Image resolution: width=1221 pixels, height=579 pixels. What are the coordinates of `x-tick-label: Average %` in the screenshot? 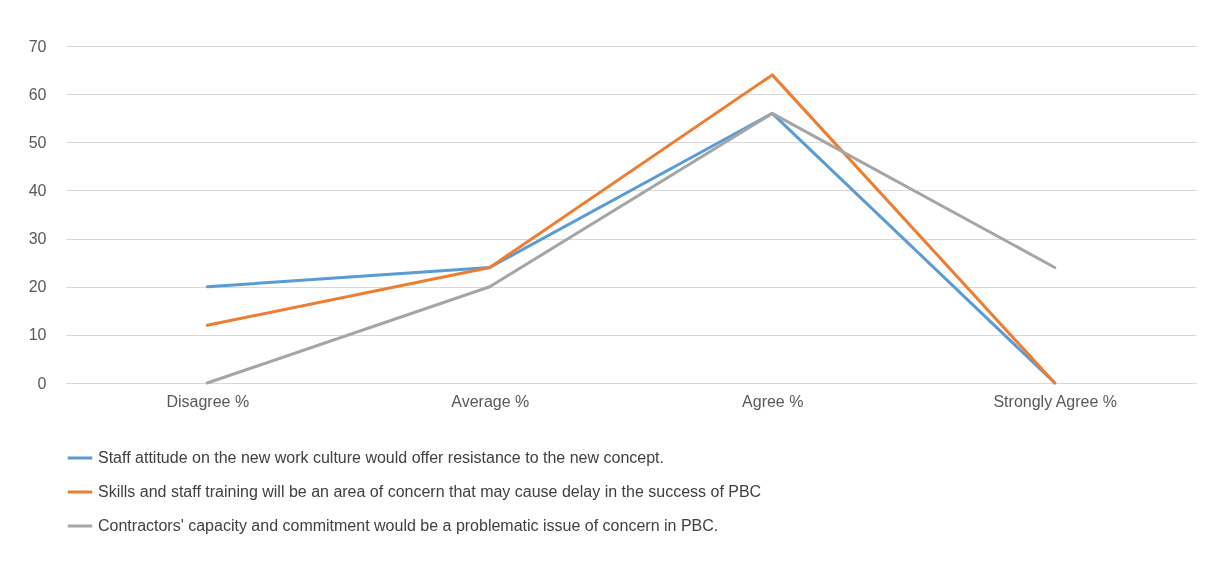 It's located at (490, 401).